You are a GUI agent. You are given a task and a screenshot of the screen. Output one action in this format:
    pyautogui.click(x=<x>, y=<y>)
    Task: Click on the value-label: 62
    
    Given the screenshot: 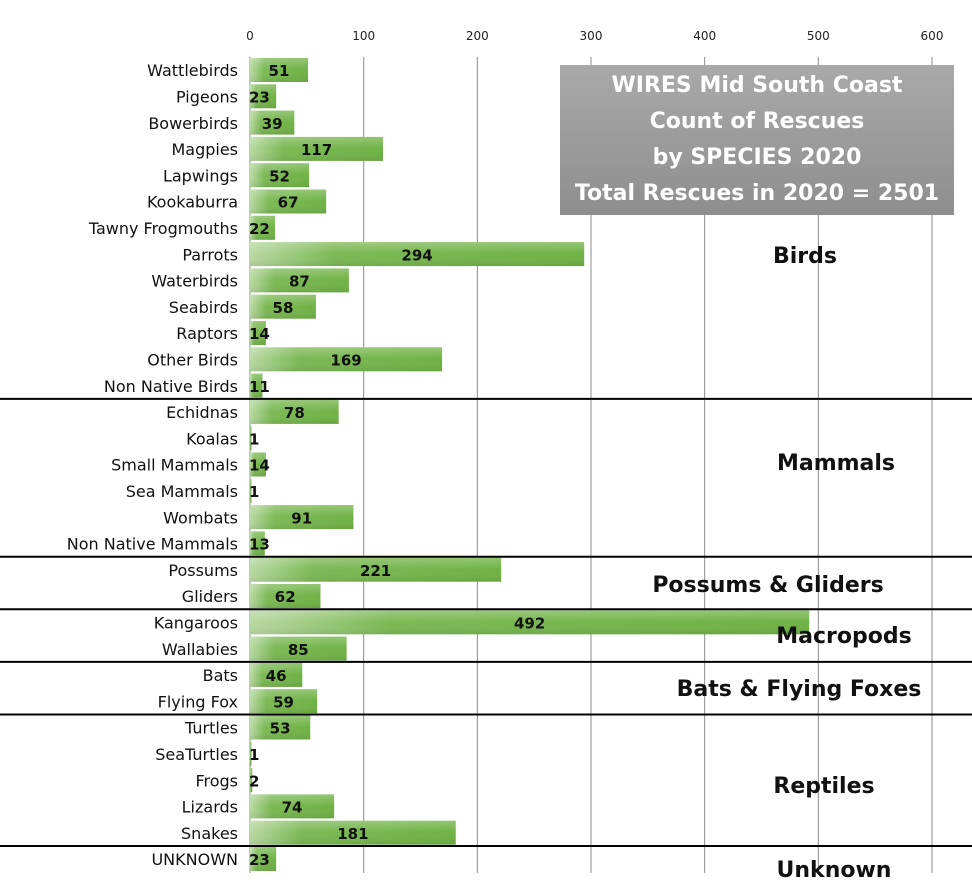 What is the action you would take?
    pyautogui.click(x=285, y=597)
    